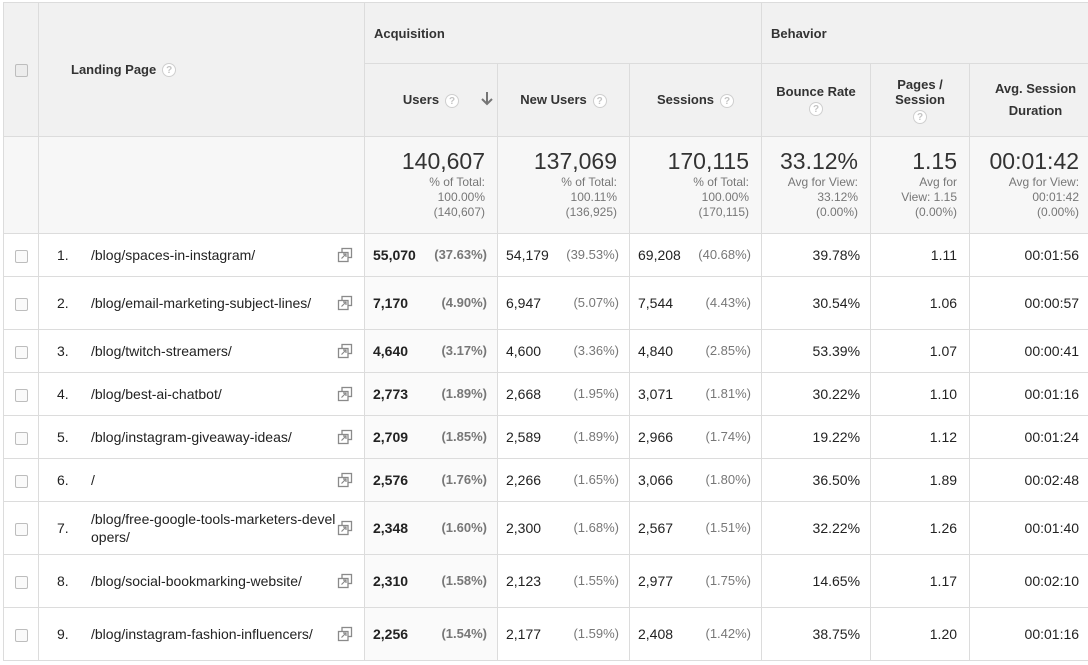  Describe the element at coordinates (816, 351) in the screenshot. I see `bounce-rate-cell: 53.39%` at that location.